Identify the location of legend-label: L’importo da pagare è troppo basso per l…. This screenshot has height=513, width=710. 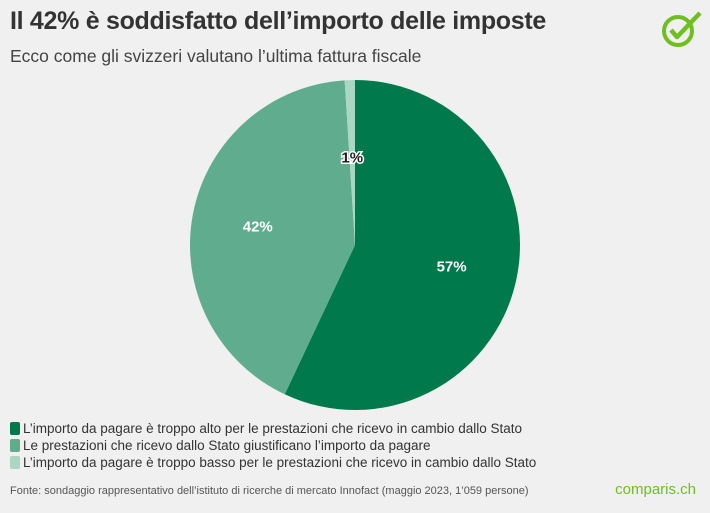
(280, 462).